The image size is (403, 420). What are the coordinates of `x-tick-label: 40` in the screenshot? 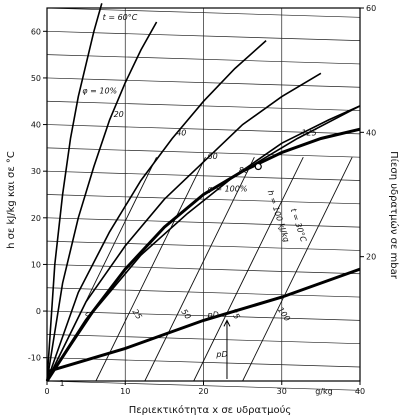 It's located at (360, 391).